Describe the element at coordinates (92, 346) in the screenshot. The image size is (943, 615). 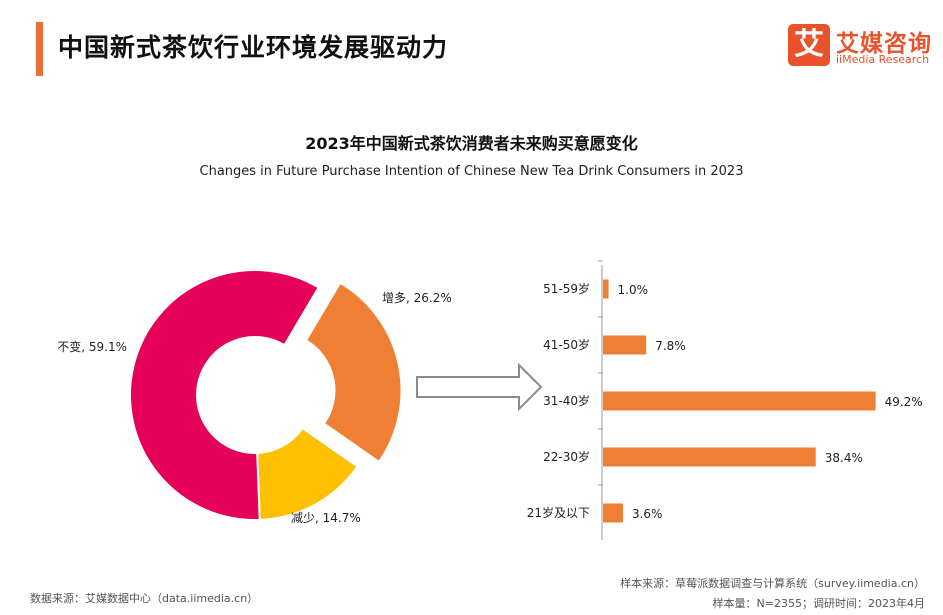
I see `donut-label-0: 不变, 59.1%` at that location.